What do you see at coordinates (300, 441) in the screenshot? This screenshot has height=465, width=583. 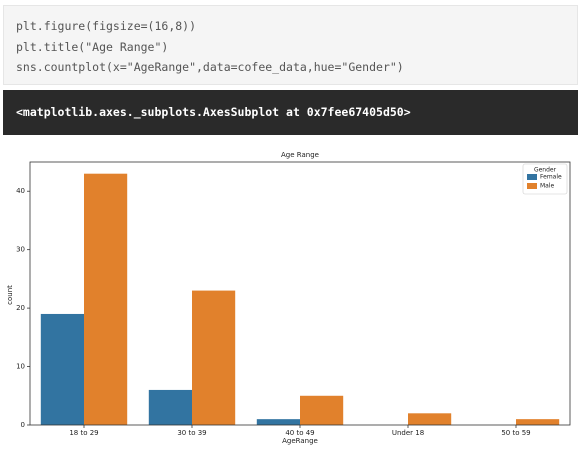 I see `x-axis-label: AgeRange` at bounding box center [300, 441].